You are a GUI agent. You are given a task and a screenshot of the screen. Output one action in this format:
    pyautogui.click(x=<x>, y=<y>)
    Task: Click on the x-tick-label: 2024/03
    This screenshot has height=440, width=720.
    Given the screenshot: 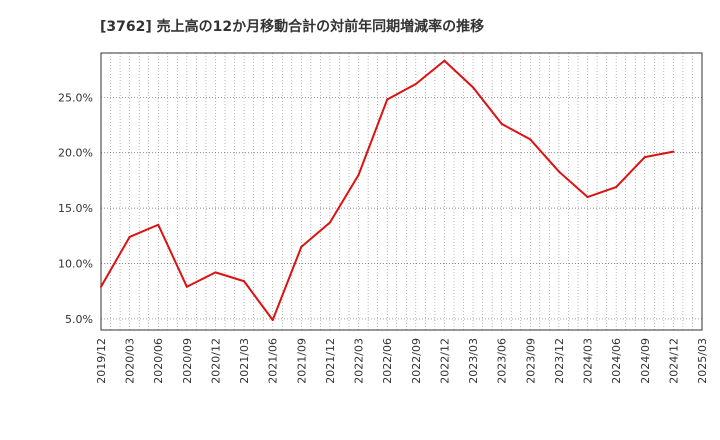 What is the action you would take?
    pyautogui.click(x=588, y=361)
    